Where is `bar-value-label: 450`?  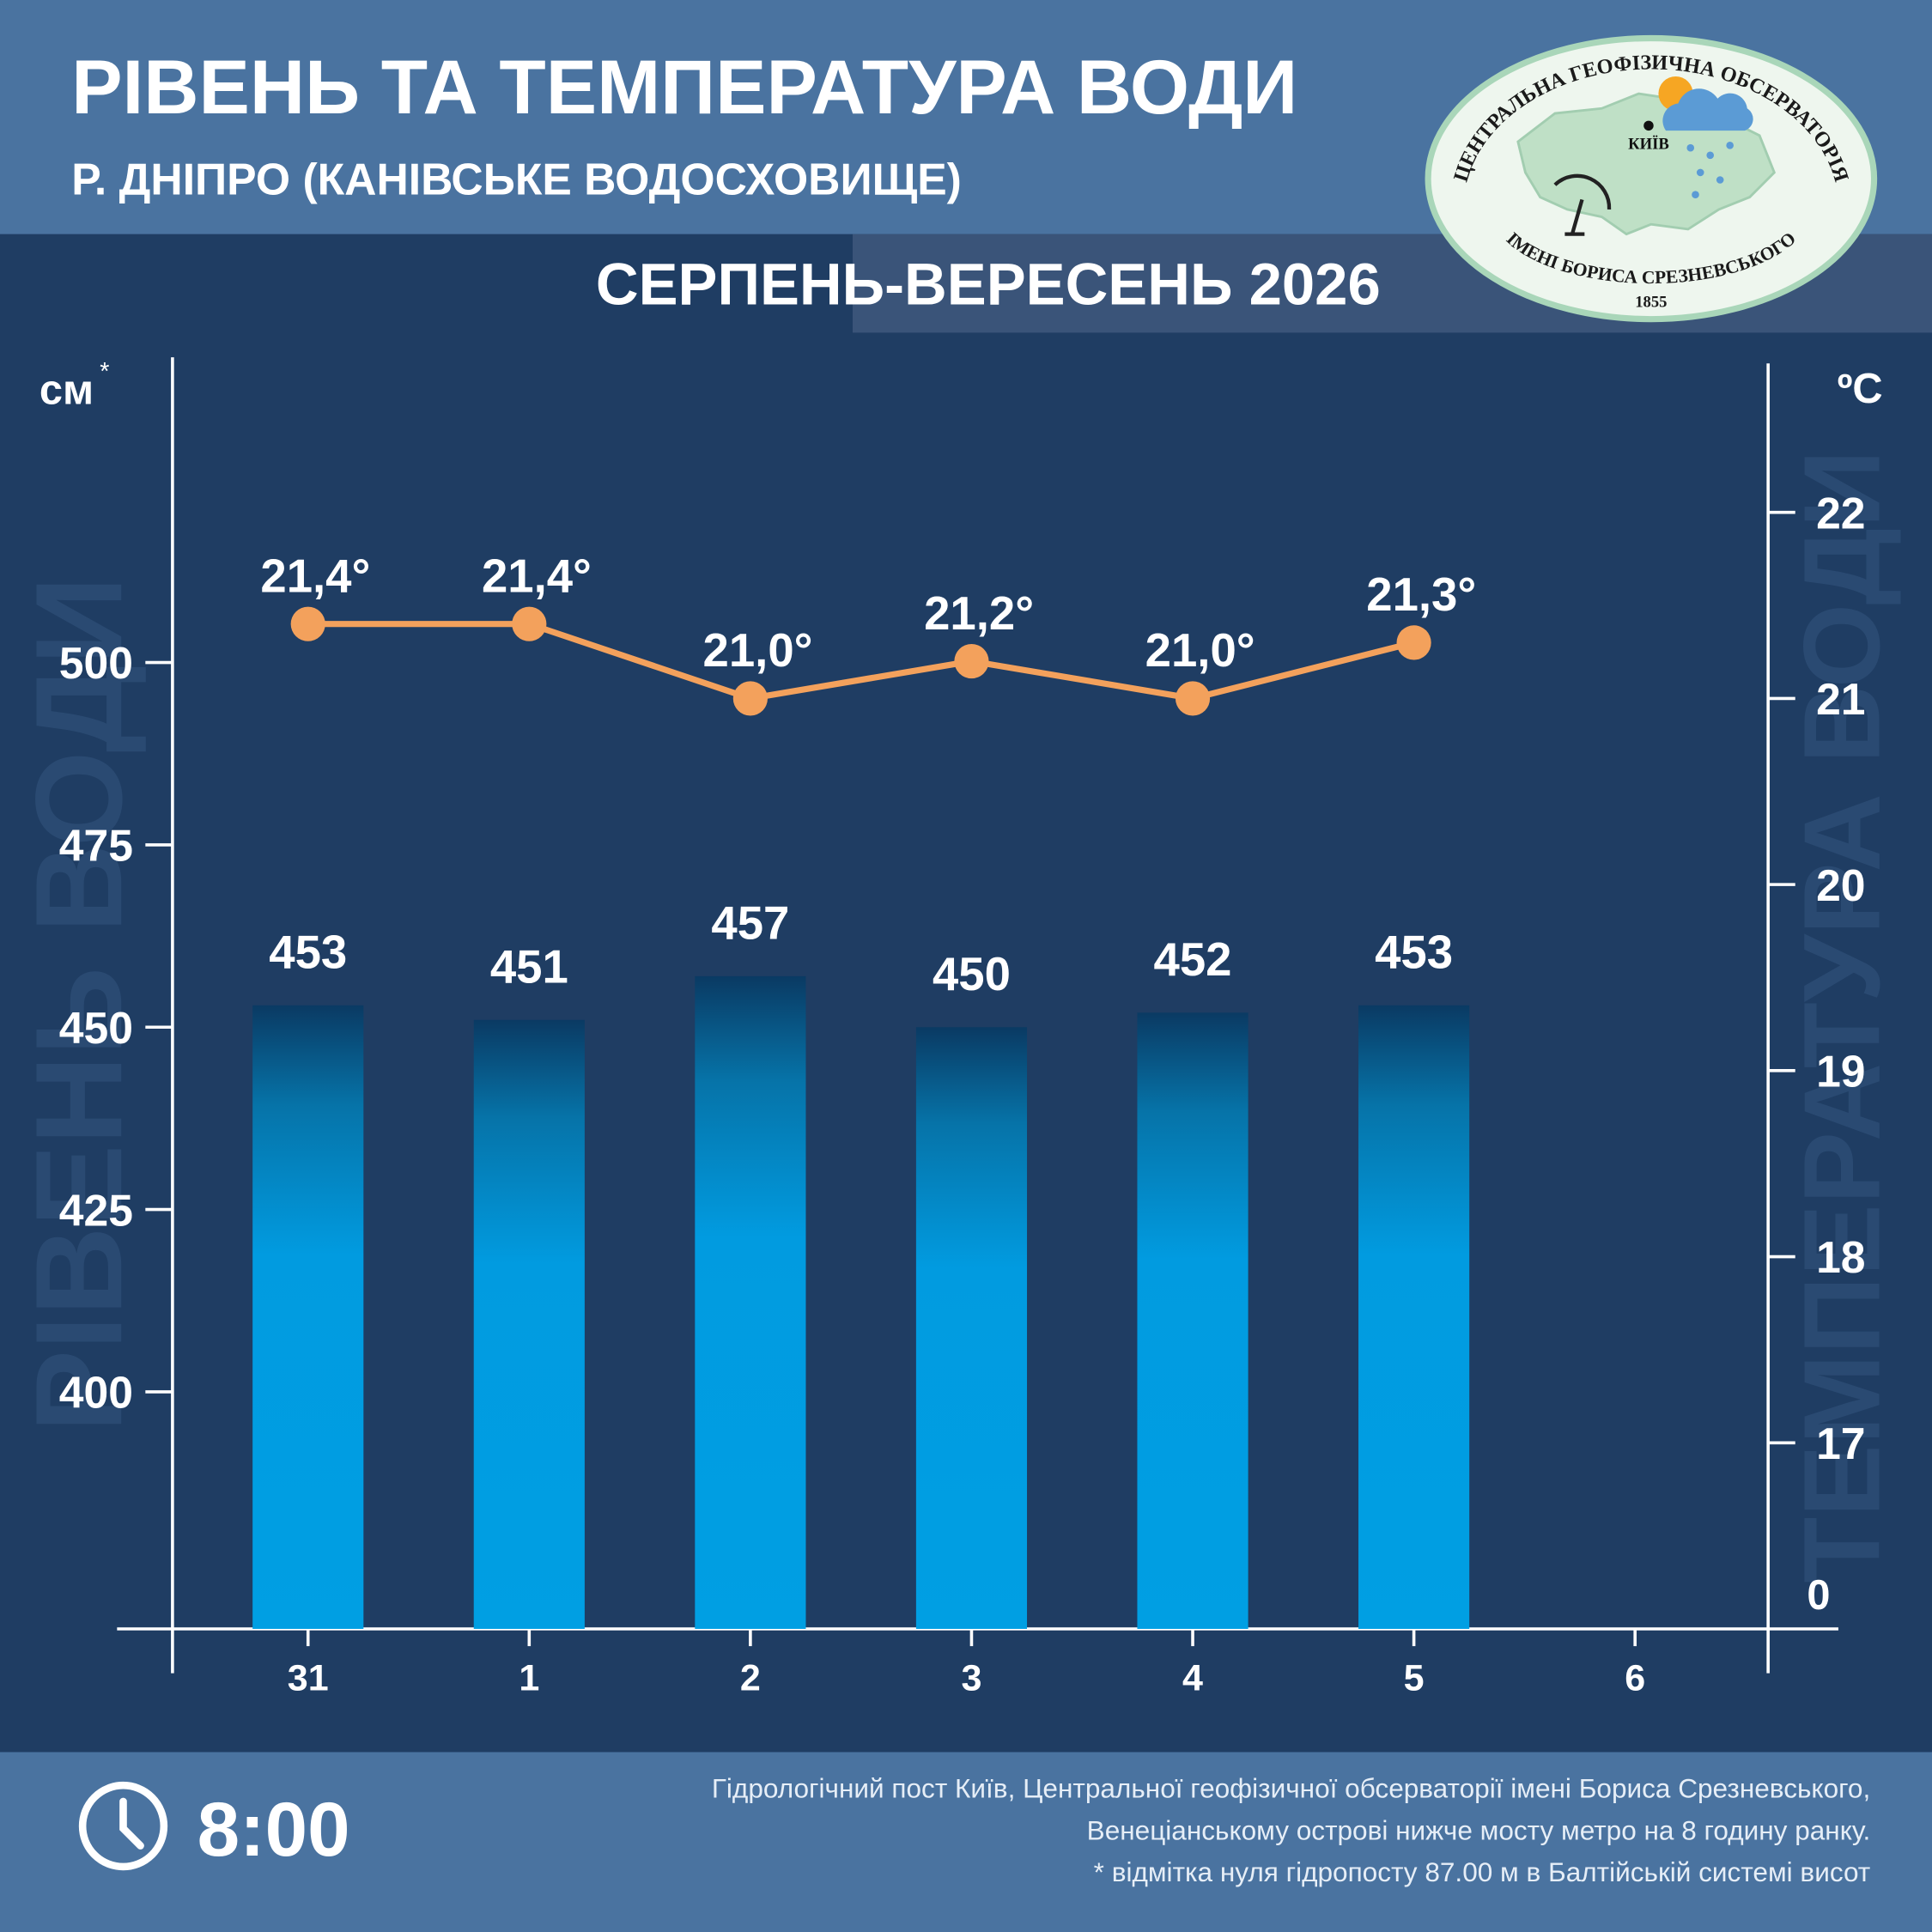
bar-value-label: 450 is located at coordinates (972, 974).